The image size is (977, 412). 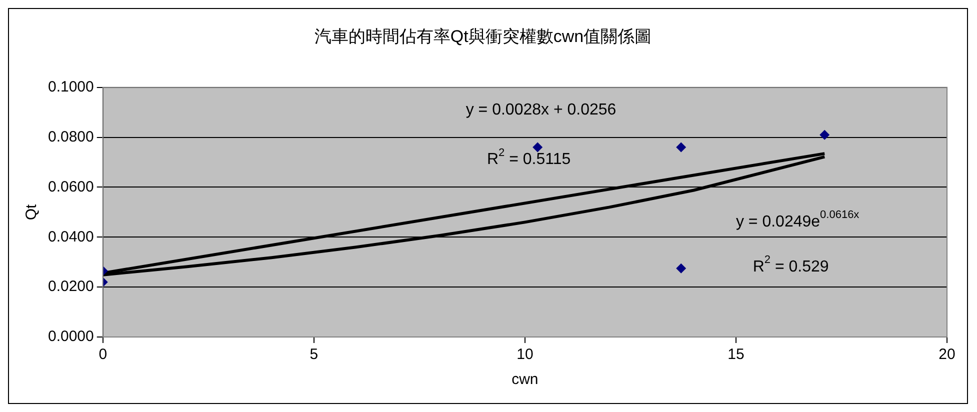 I want to click on chart-title: 汽車的時間佔有率Qt與衝突權數cwn值關係圖, so click(x=483, y=36).